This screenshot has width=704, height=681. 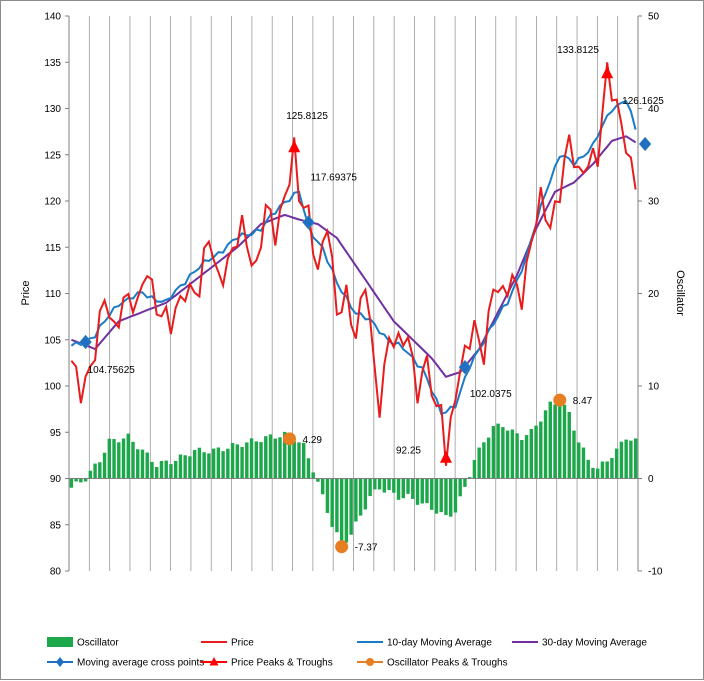 I want to click on left-tick-label: 115, so click(x=53, y=248).